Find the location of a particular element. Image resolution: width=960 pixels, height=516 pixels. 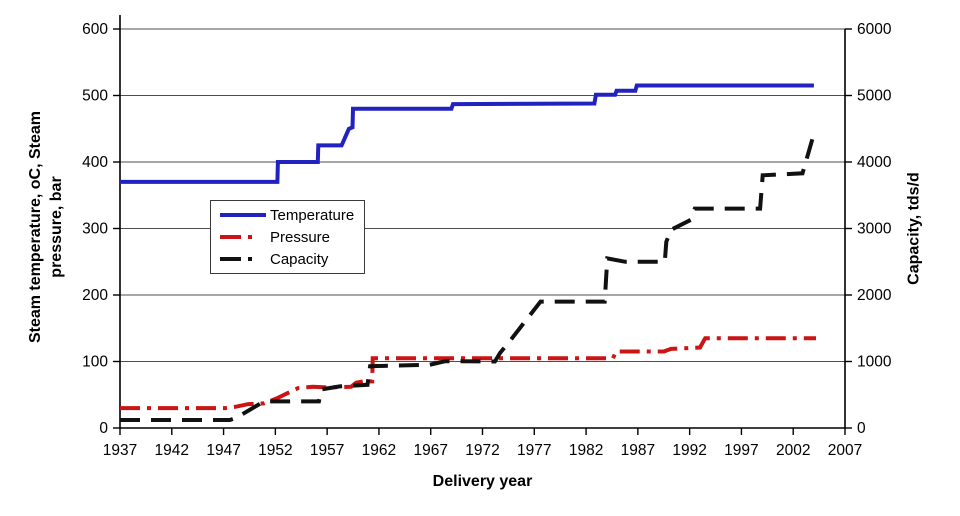

legend-item-pressure: Pressure is located at coordinates (286, 237).